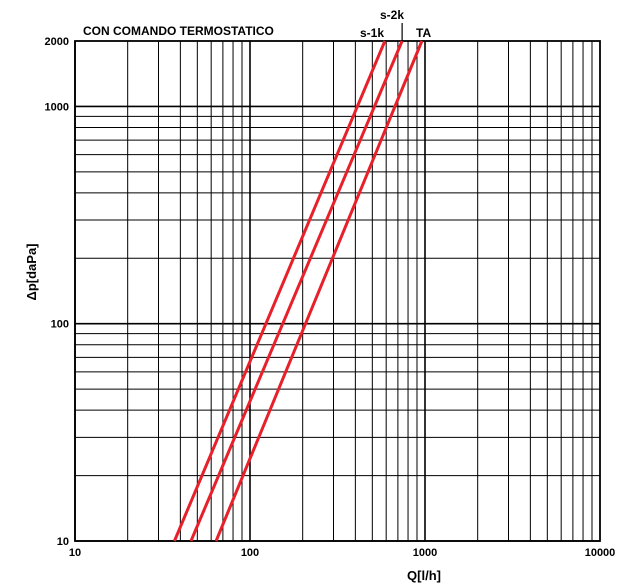 Image resolution: width=617 pixels, height=584 pixels. I want to click on series-label-s-1k: s-1k, so click(372, 33).